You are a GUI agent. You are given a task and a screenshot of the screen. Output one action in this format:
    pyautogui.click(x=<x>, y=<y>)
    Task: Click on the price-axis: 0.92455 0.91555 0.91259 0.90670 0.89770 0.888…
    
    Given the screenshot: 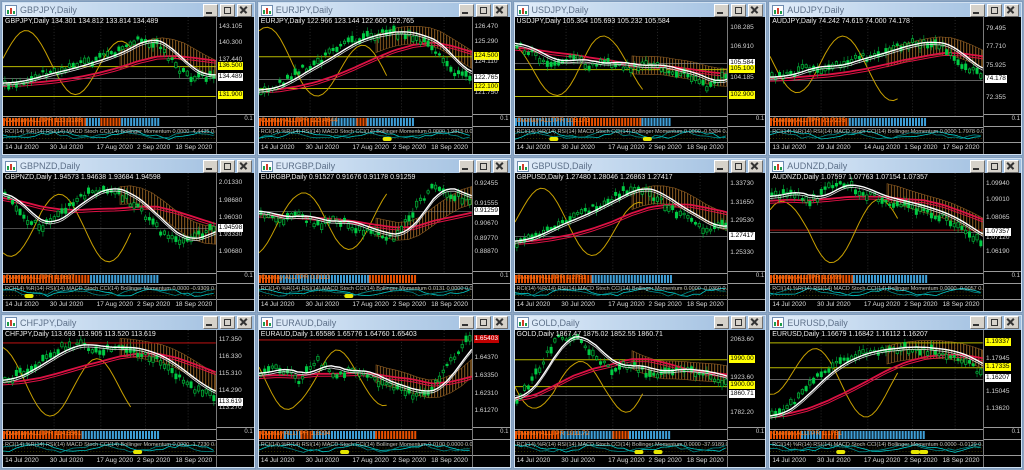 What is the action you would take?
    pyautogui.click(x=491, y=242)
    